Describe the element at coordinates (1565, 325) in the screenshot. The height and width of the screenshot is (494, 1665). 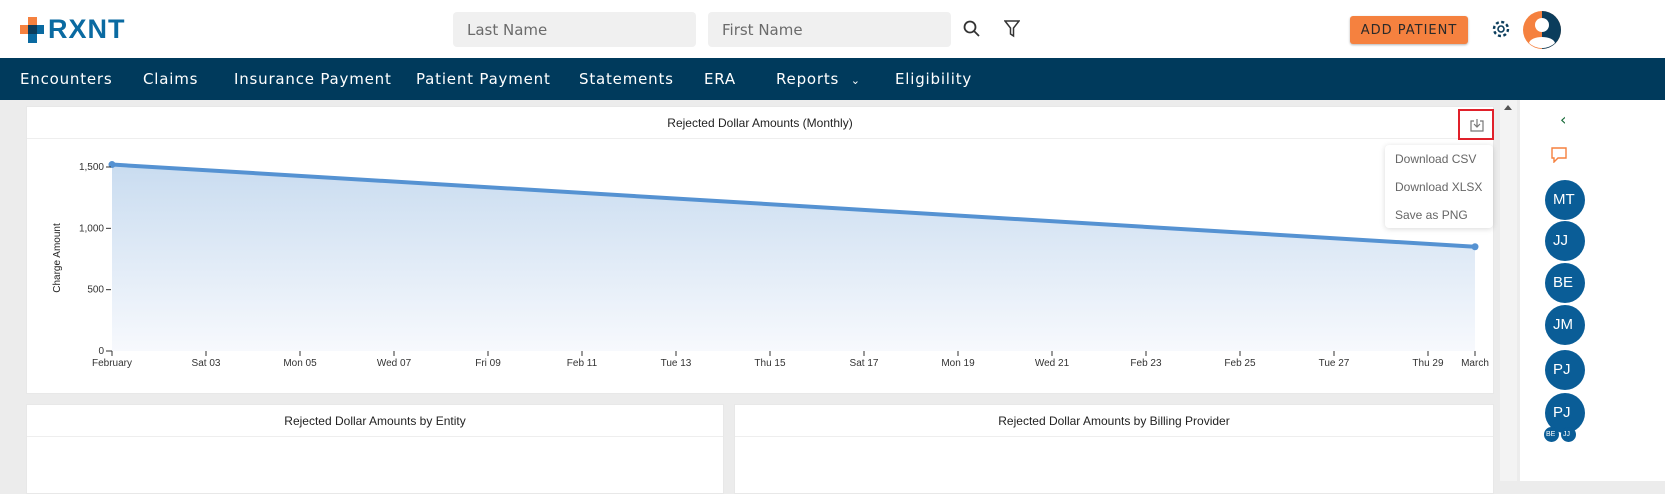
I see `avatar-jm: JM` at that location.